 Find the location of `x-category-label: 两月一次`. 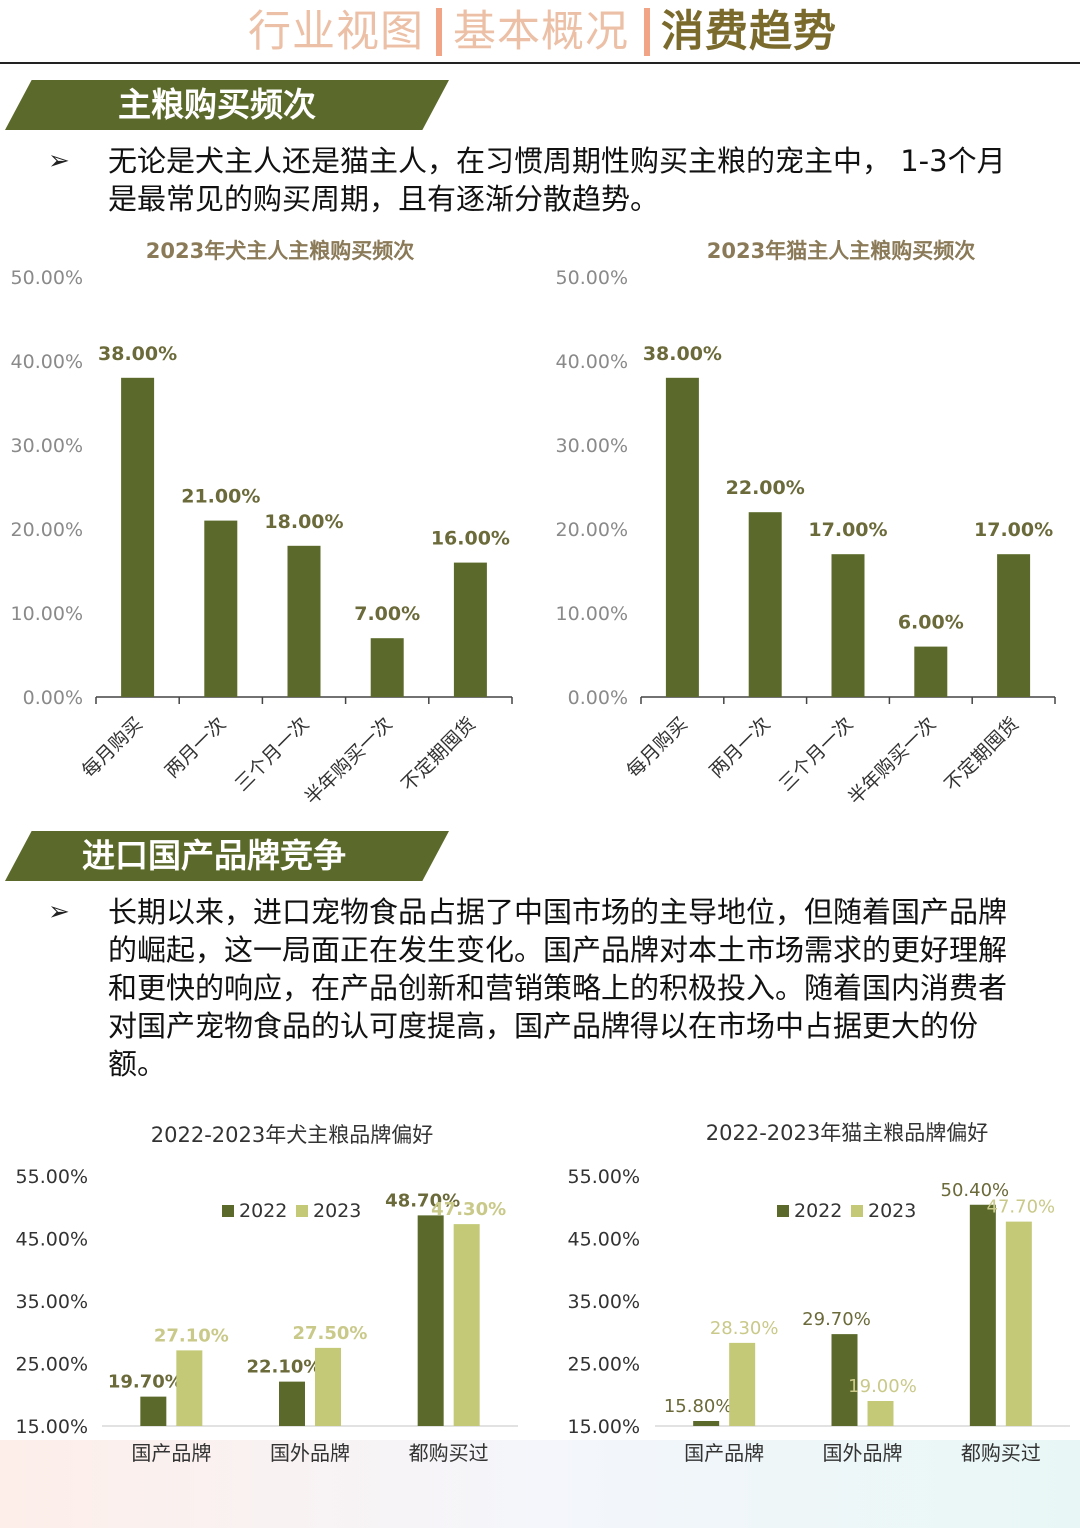

x-category-label: 两月一次 is located at coordinates (739, 747).